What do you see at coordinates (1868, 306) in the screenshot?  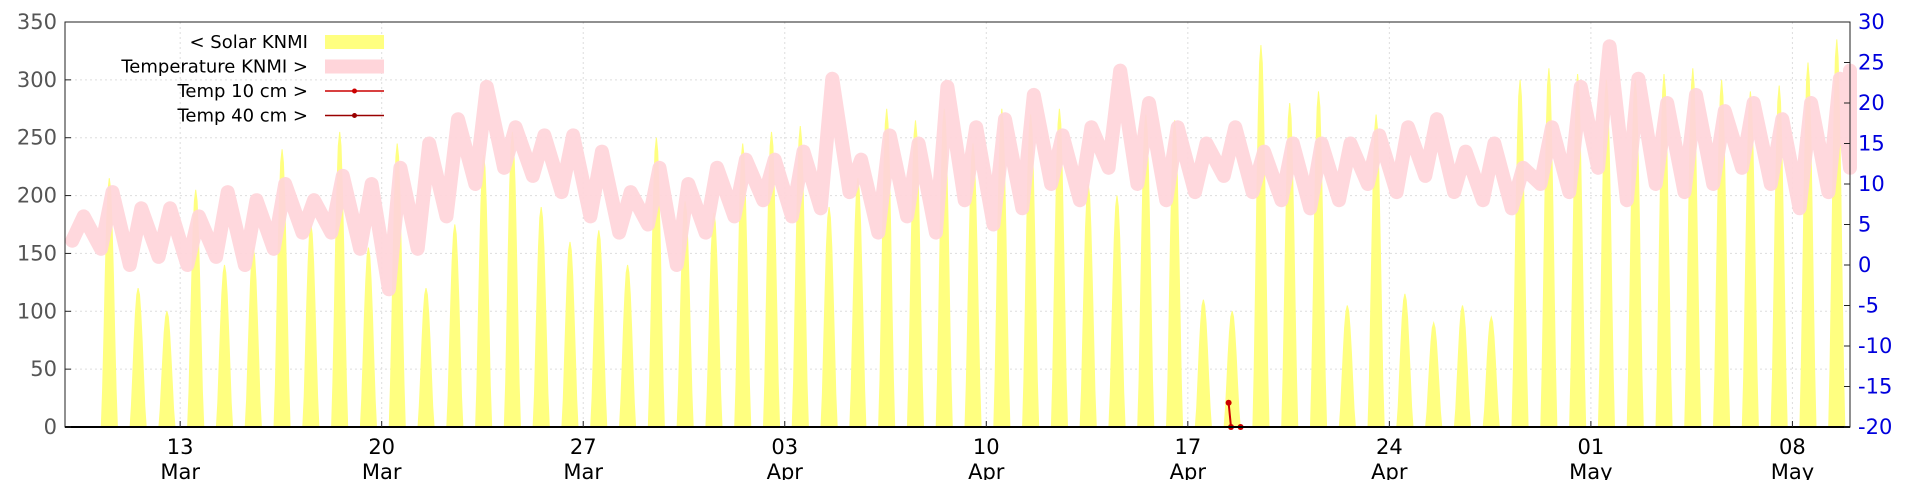 I see `right-tick-label: -5` at bounding box center [1868, 306].